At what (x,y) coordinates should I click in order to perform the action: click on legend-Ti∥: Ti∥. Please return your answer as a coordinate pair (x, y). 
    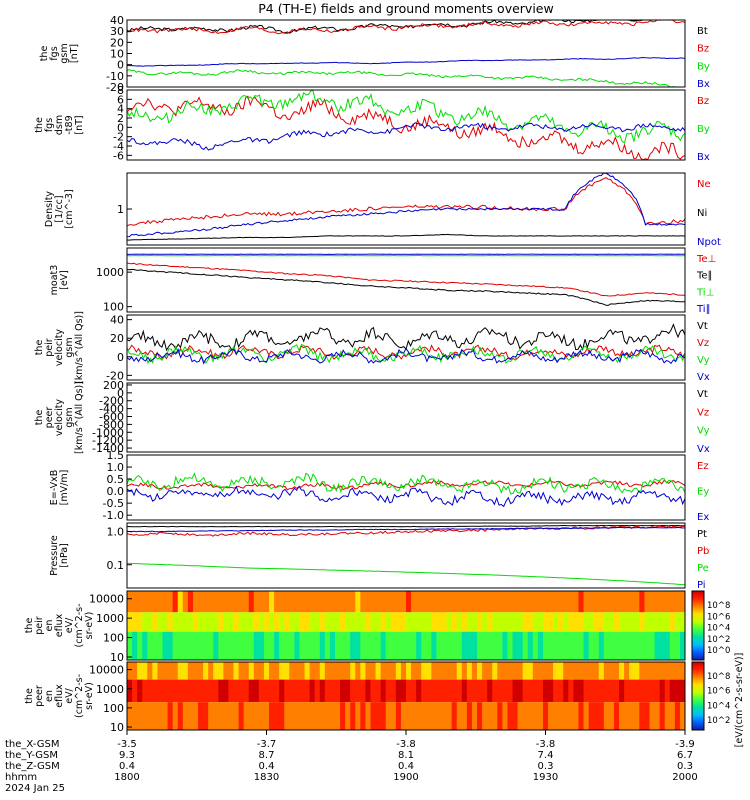
    Looking at the image, I should click on (703, 309).